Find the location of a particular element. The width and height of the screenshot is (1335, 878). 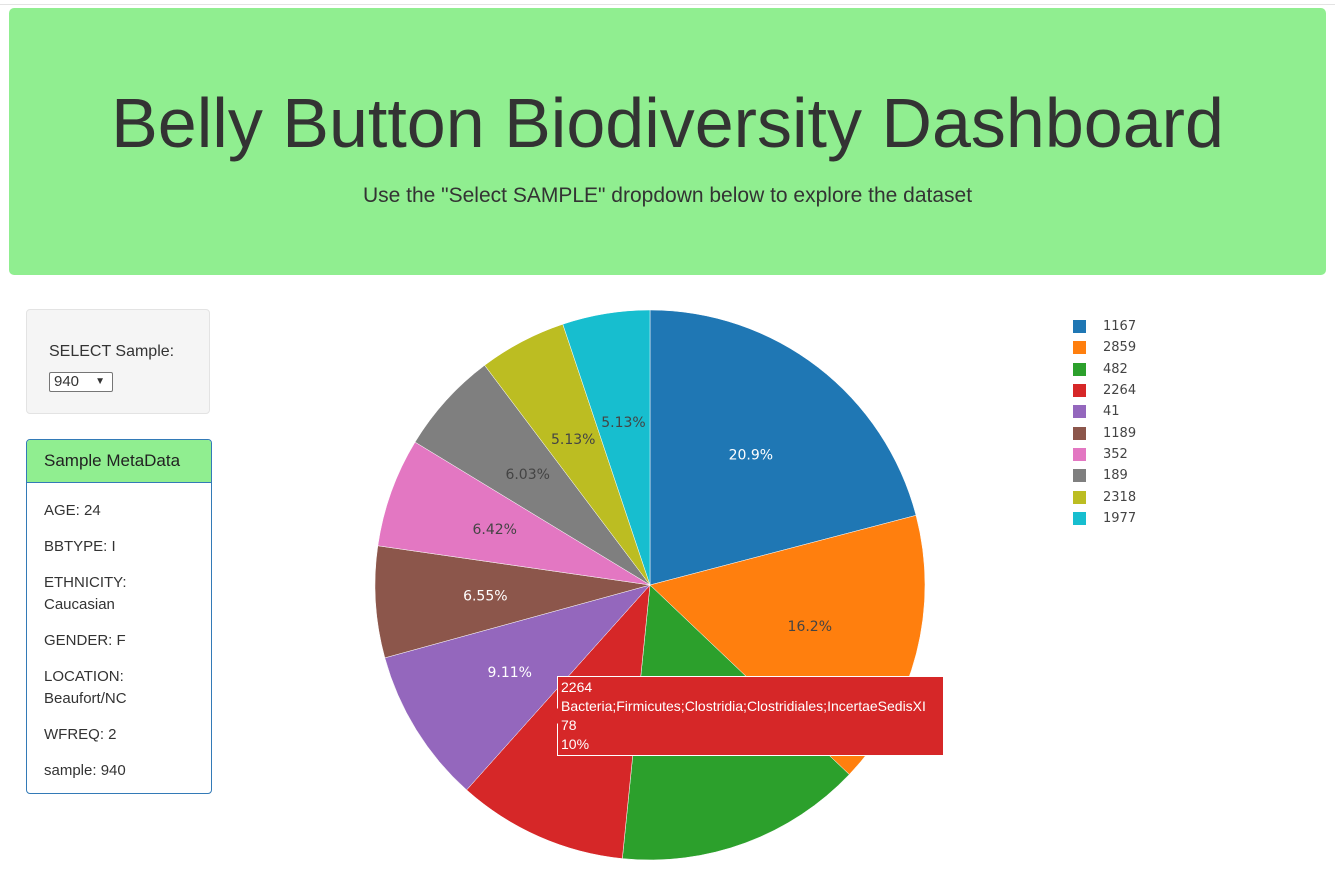

sample-select-dropdown: 940 ▼ is located at coordinates (81, 382).